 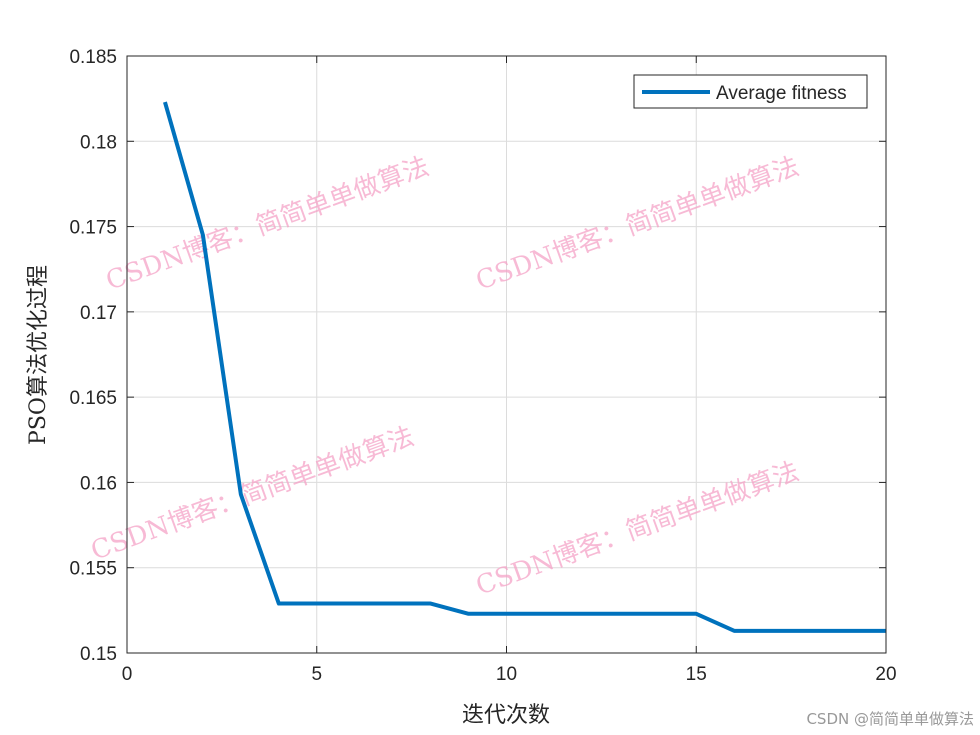 I want to click on y-tick-label: 0.18, so click(x=98, y=142).